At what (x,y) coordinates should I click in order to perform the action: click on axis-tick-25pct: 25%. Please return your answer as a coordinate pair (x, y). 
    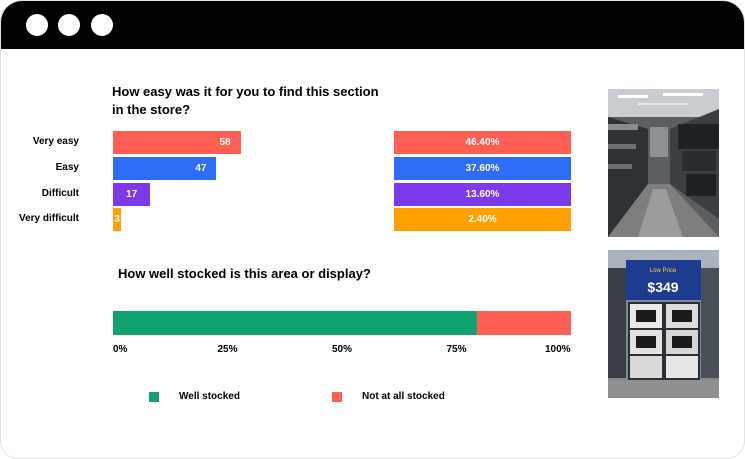
    Looking at the image, I should click on (227, 349).